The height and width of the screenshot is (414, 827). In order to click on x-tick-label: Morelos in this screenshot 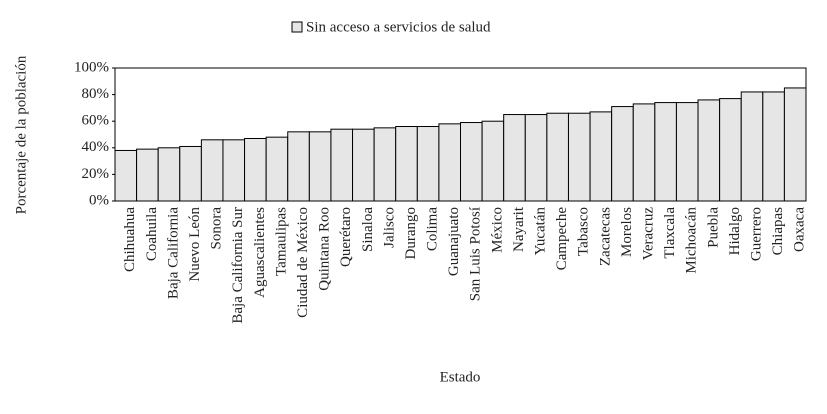, I will do `click(627, 232)`.